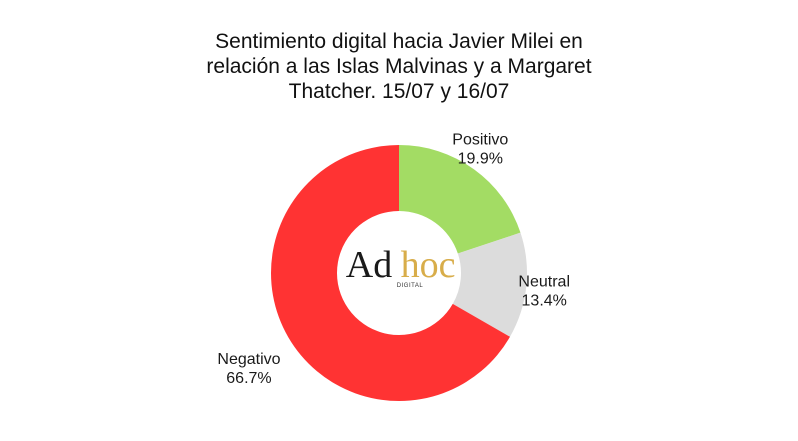 Image resolution: width=798 pixels, height=441 pixels. Describe the element at coordinates (428, 265) in the screenshot. I see `logo-word-hoc: hoc` at that location.